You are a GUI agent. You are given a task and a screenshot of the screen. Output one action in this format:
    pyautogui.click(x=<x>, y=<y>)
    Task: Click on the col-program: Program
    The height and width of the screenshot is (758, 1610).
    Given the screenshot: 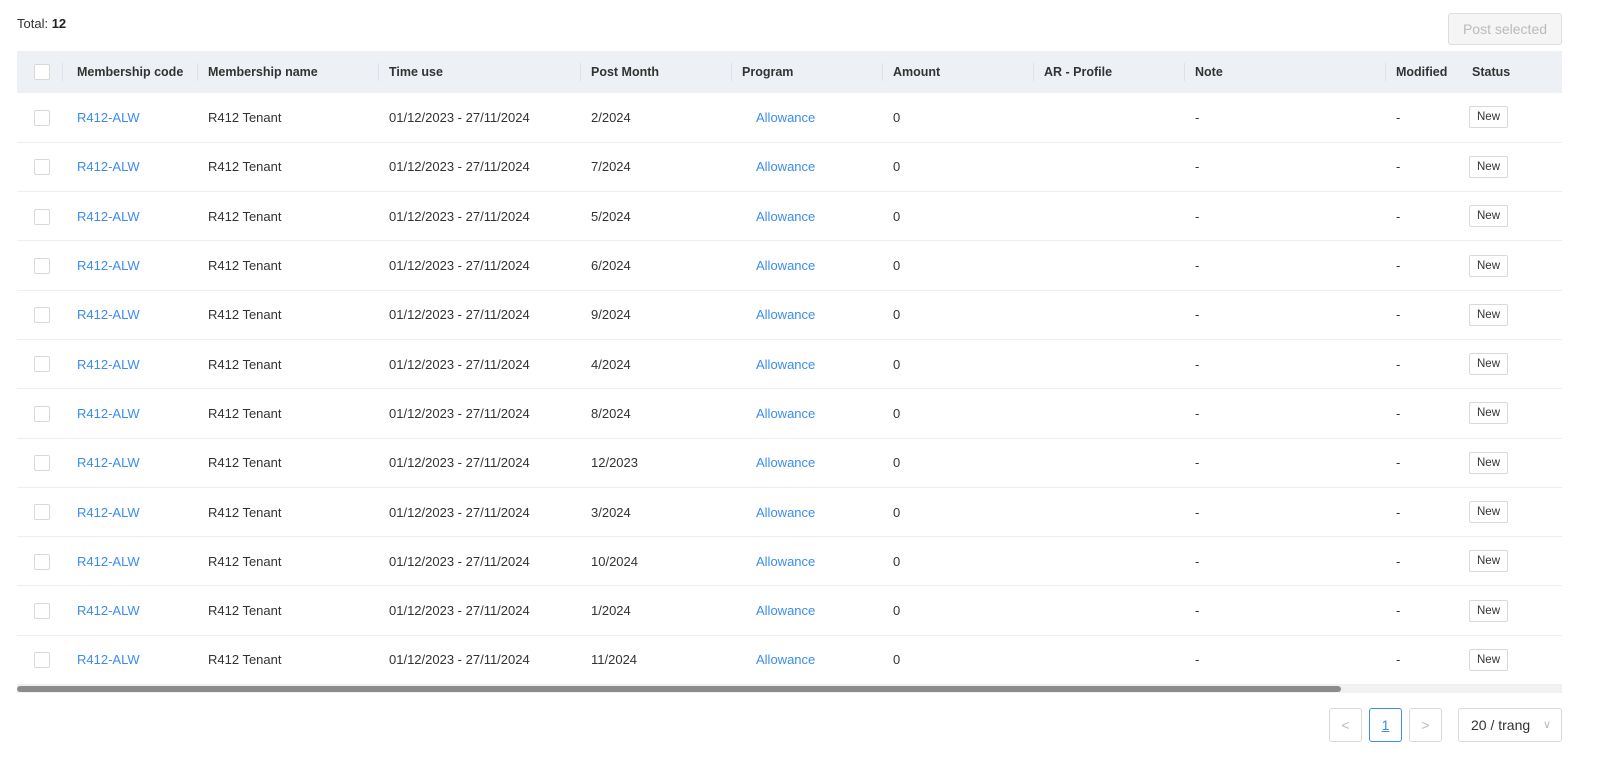 What is the action you would take?
    pyautogui.click(x=806, y=72)
    